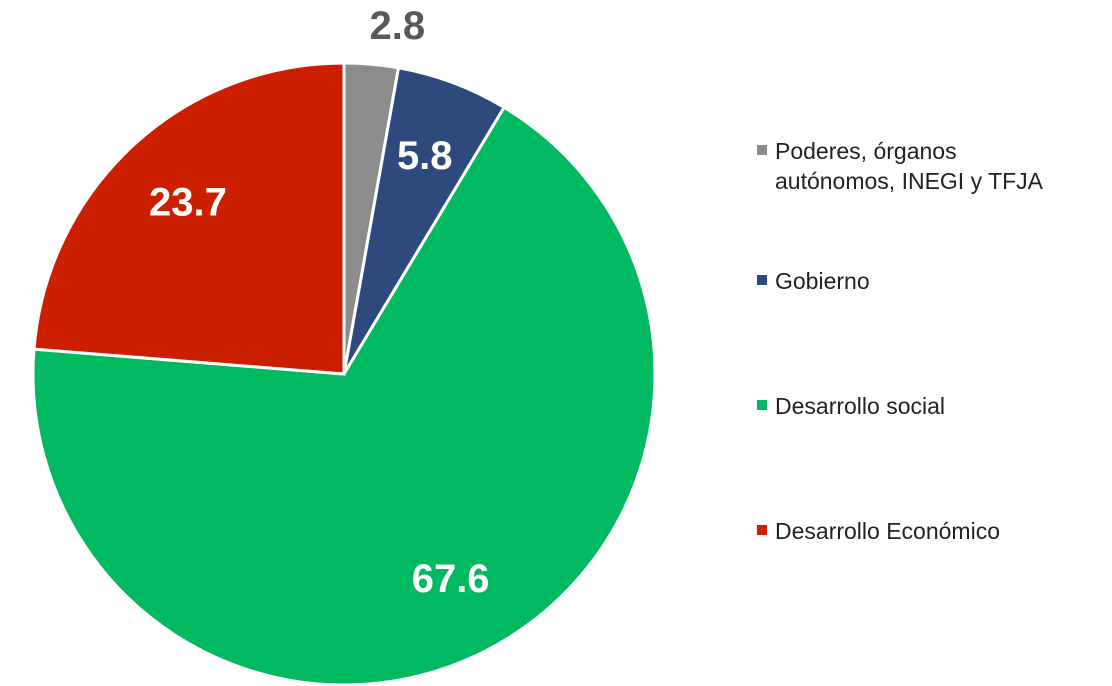 The width and height of the screenshot is (1112, 686). I want to click on legend-item: Gobierno, so click(922, 281).